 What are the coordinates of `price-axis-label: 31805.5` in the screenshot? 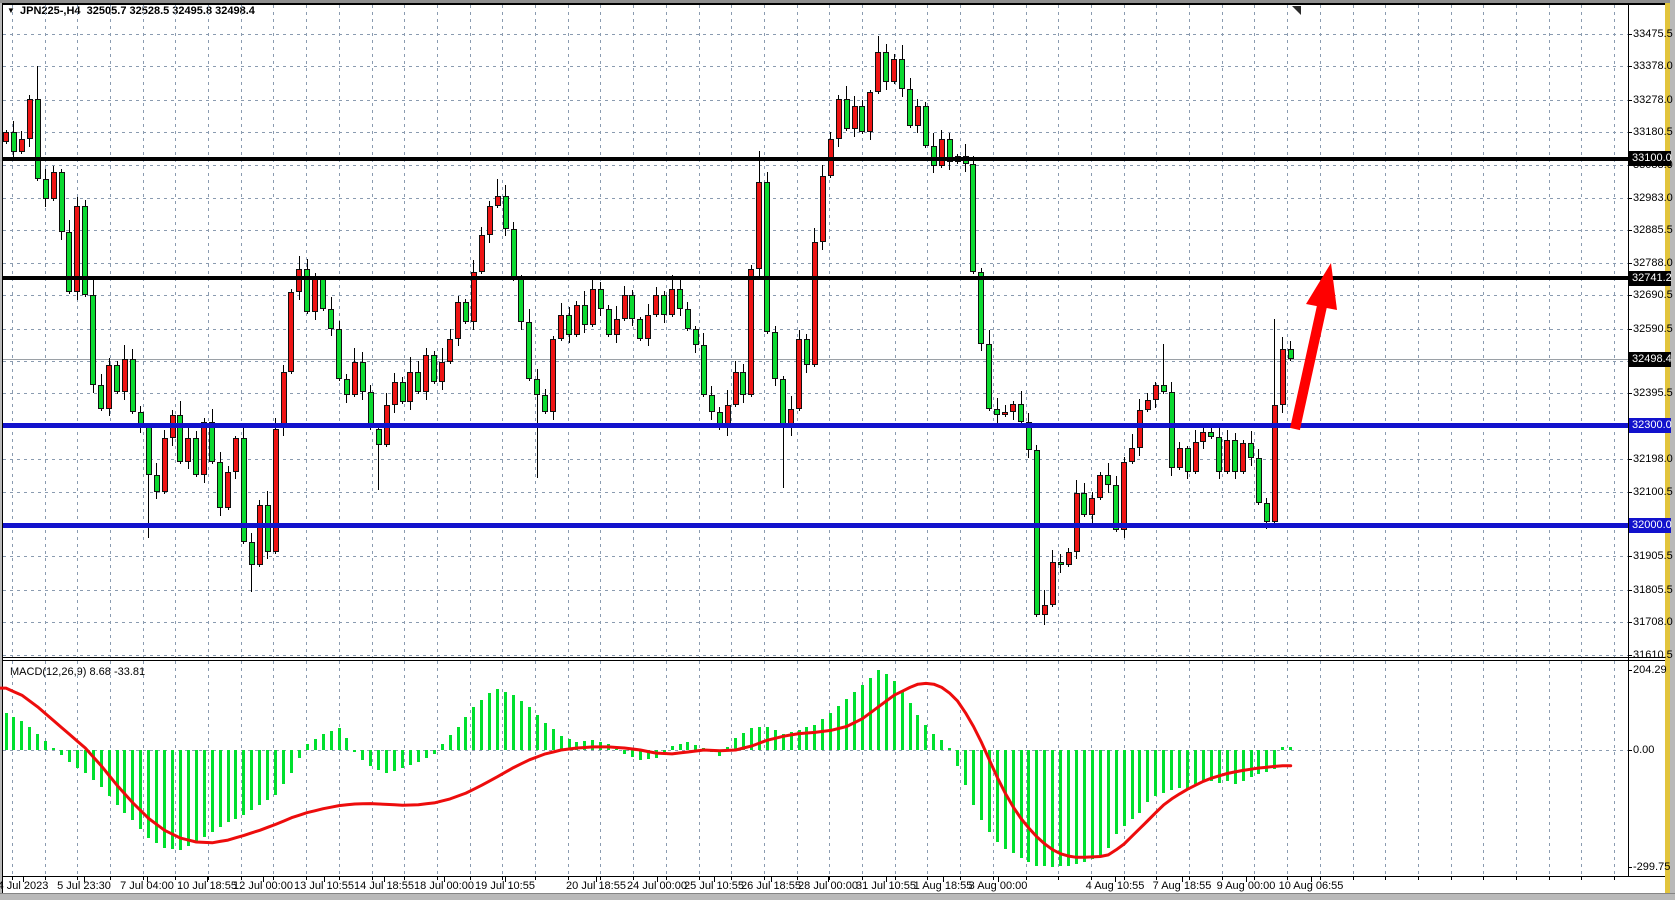 It's located at (1653, 589).